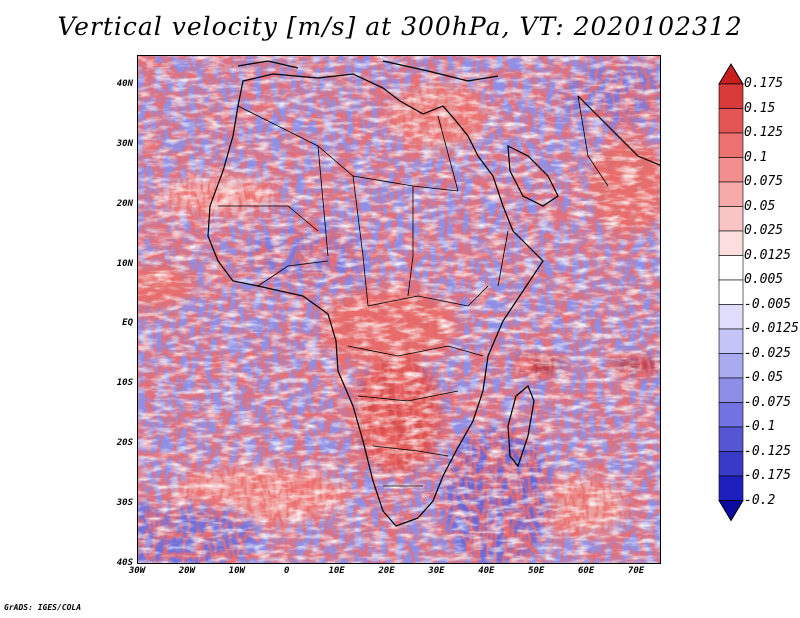  I want to click on colorbar-label: 0.075, so click(764, 181).